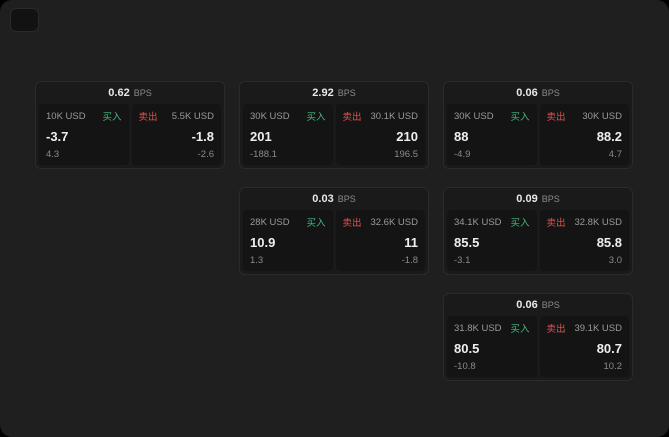 The height and width of the screenshot is (437, 669). I want to click on sell-value: 88.2, so click(609, 136).